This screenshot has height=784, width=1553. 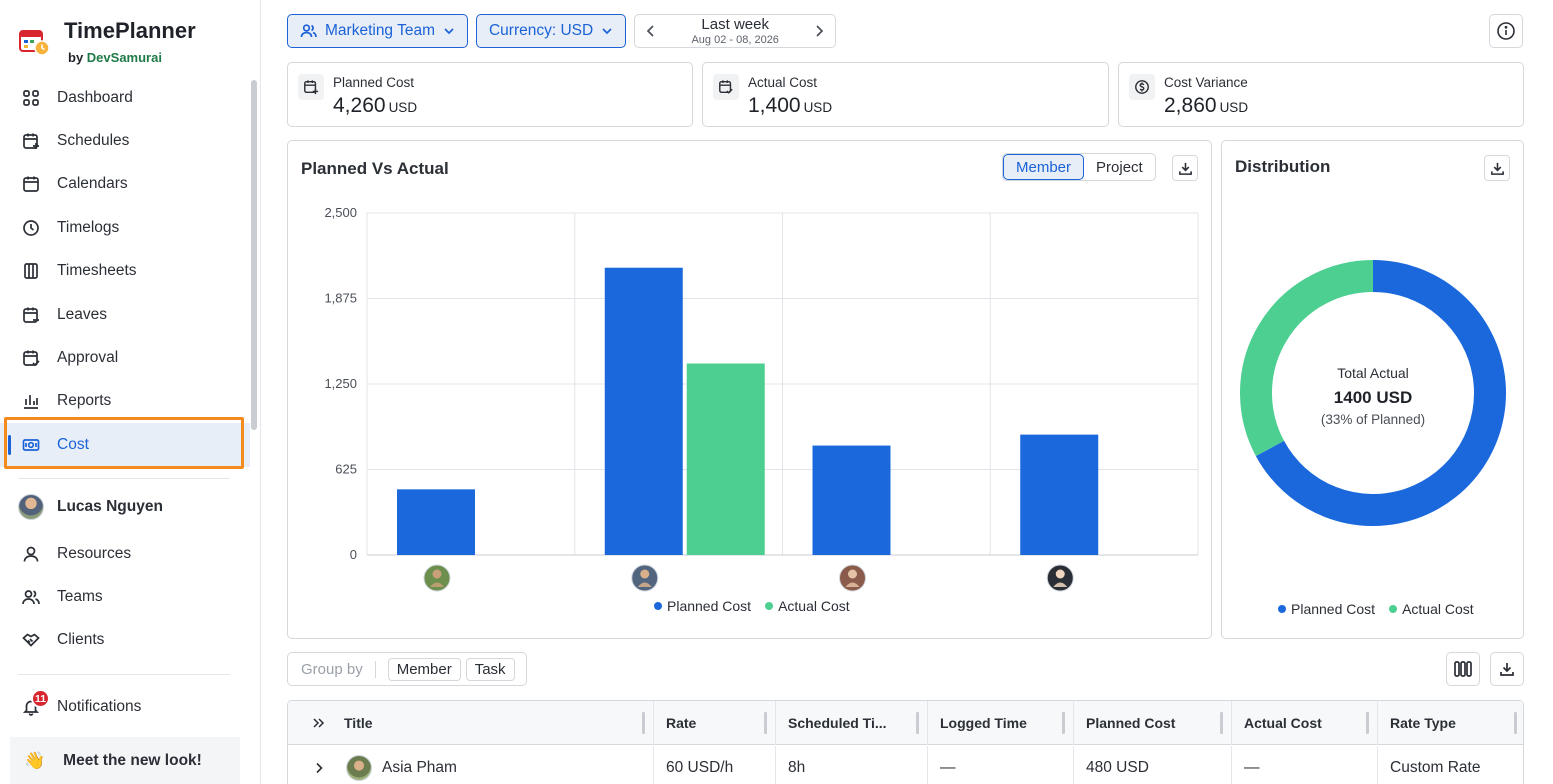 What do you see at coordinates (726, 87) in the screenshot?
I see `calendar-check-icon` at bounding box center [726, 87].